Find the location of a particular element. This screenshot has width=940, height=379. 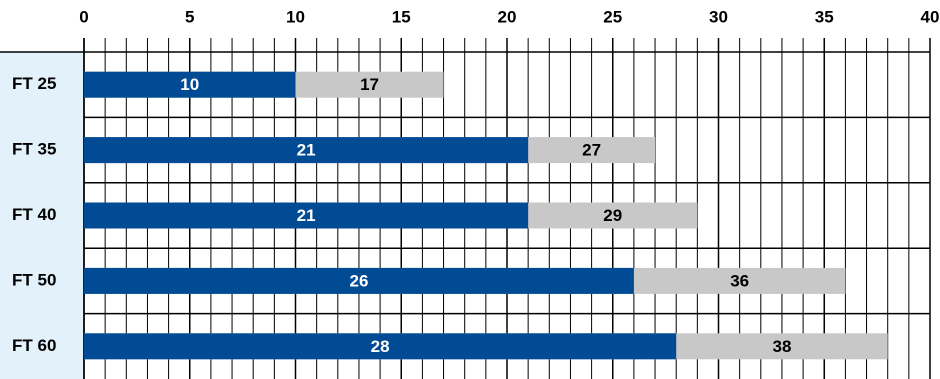

y-tick-label: FT 40 is located at coordinates (34, 214).